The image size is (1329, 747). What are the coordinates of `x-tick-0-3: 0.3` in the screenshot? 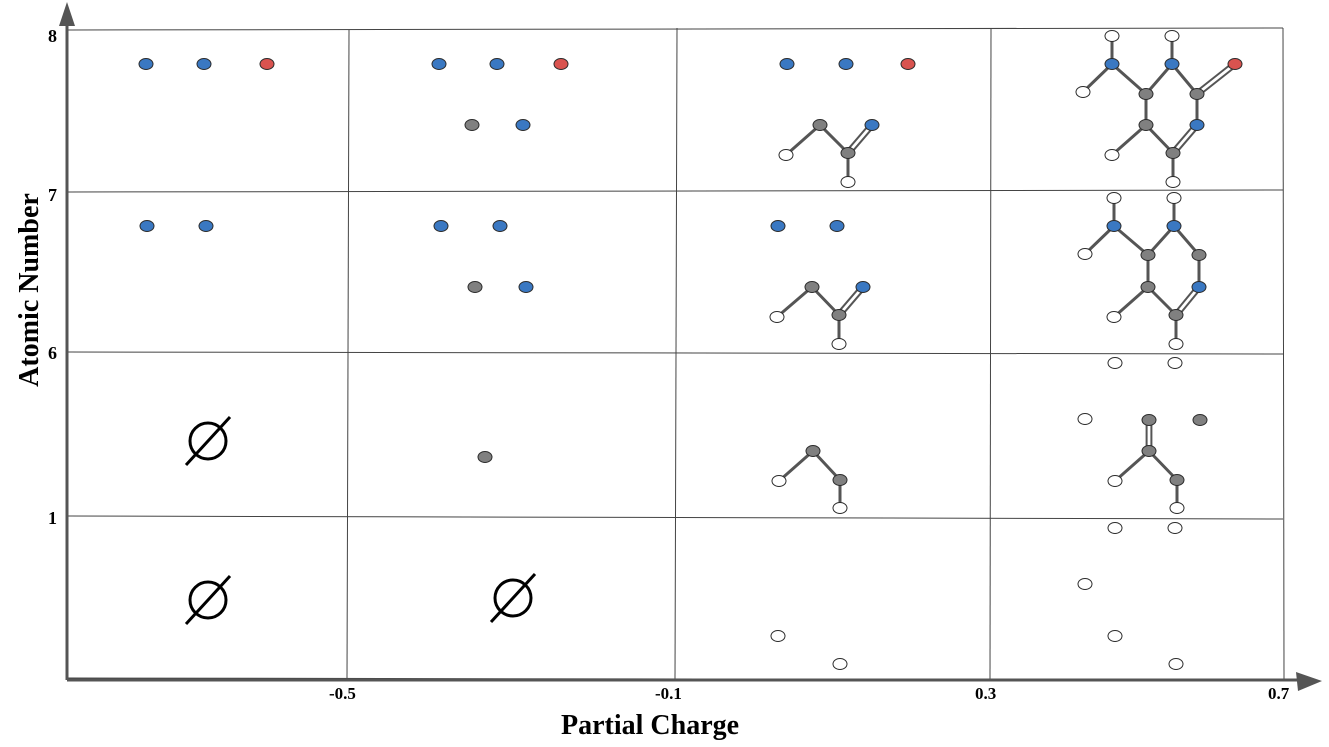 It's located at (986, 693).